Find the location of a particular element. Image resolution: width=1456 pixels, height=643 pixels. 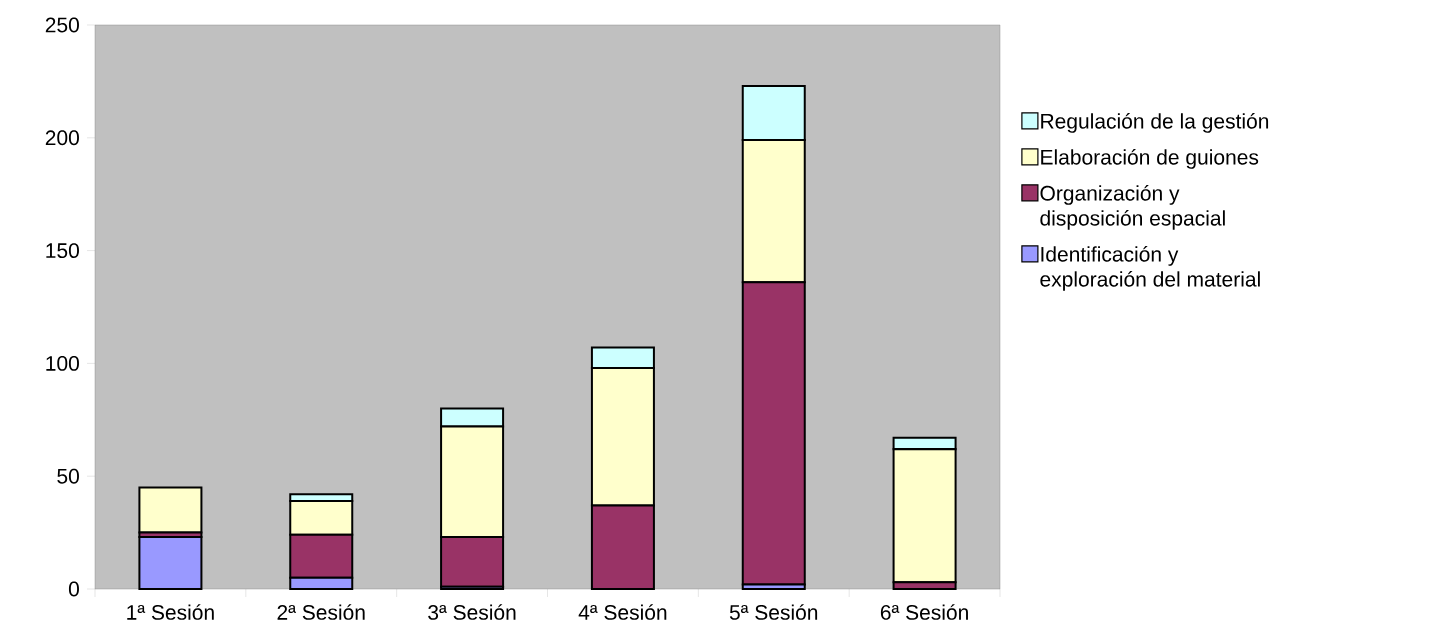

x-tick-label: 2ª Sesión is located at coordinates (321, 612).